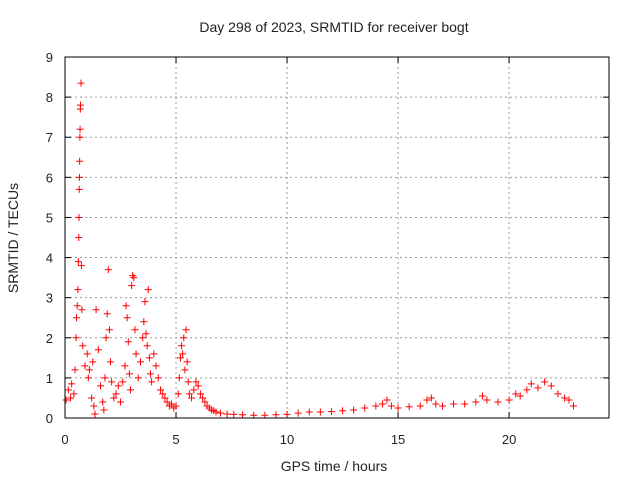  What do you see at coordinates (49, 97) in the screenshot?
I see `y-tick-label: 8` at bounding box center [49, 97].